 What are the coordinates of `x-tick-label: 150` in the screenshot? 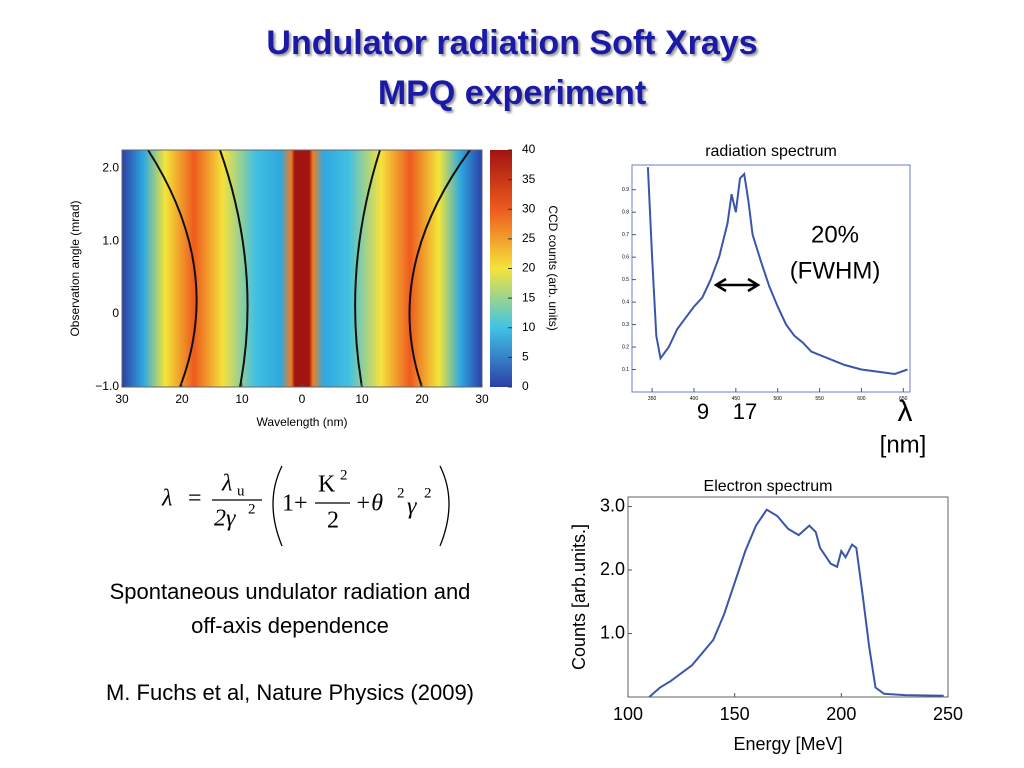 It's located at (735, 714).